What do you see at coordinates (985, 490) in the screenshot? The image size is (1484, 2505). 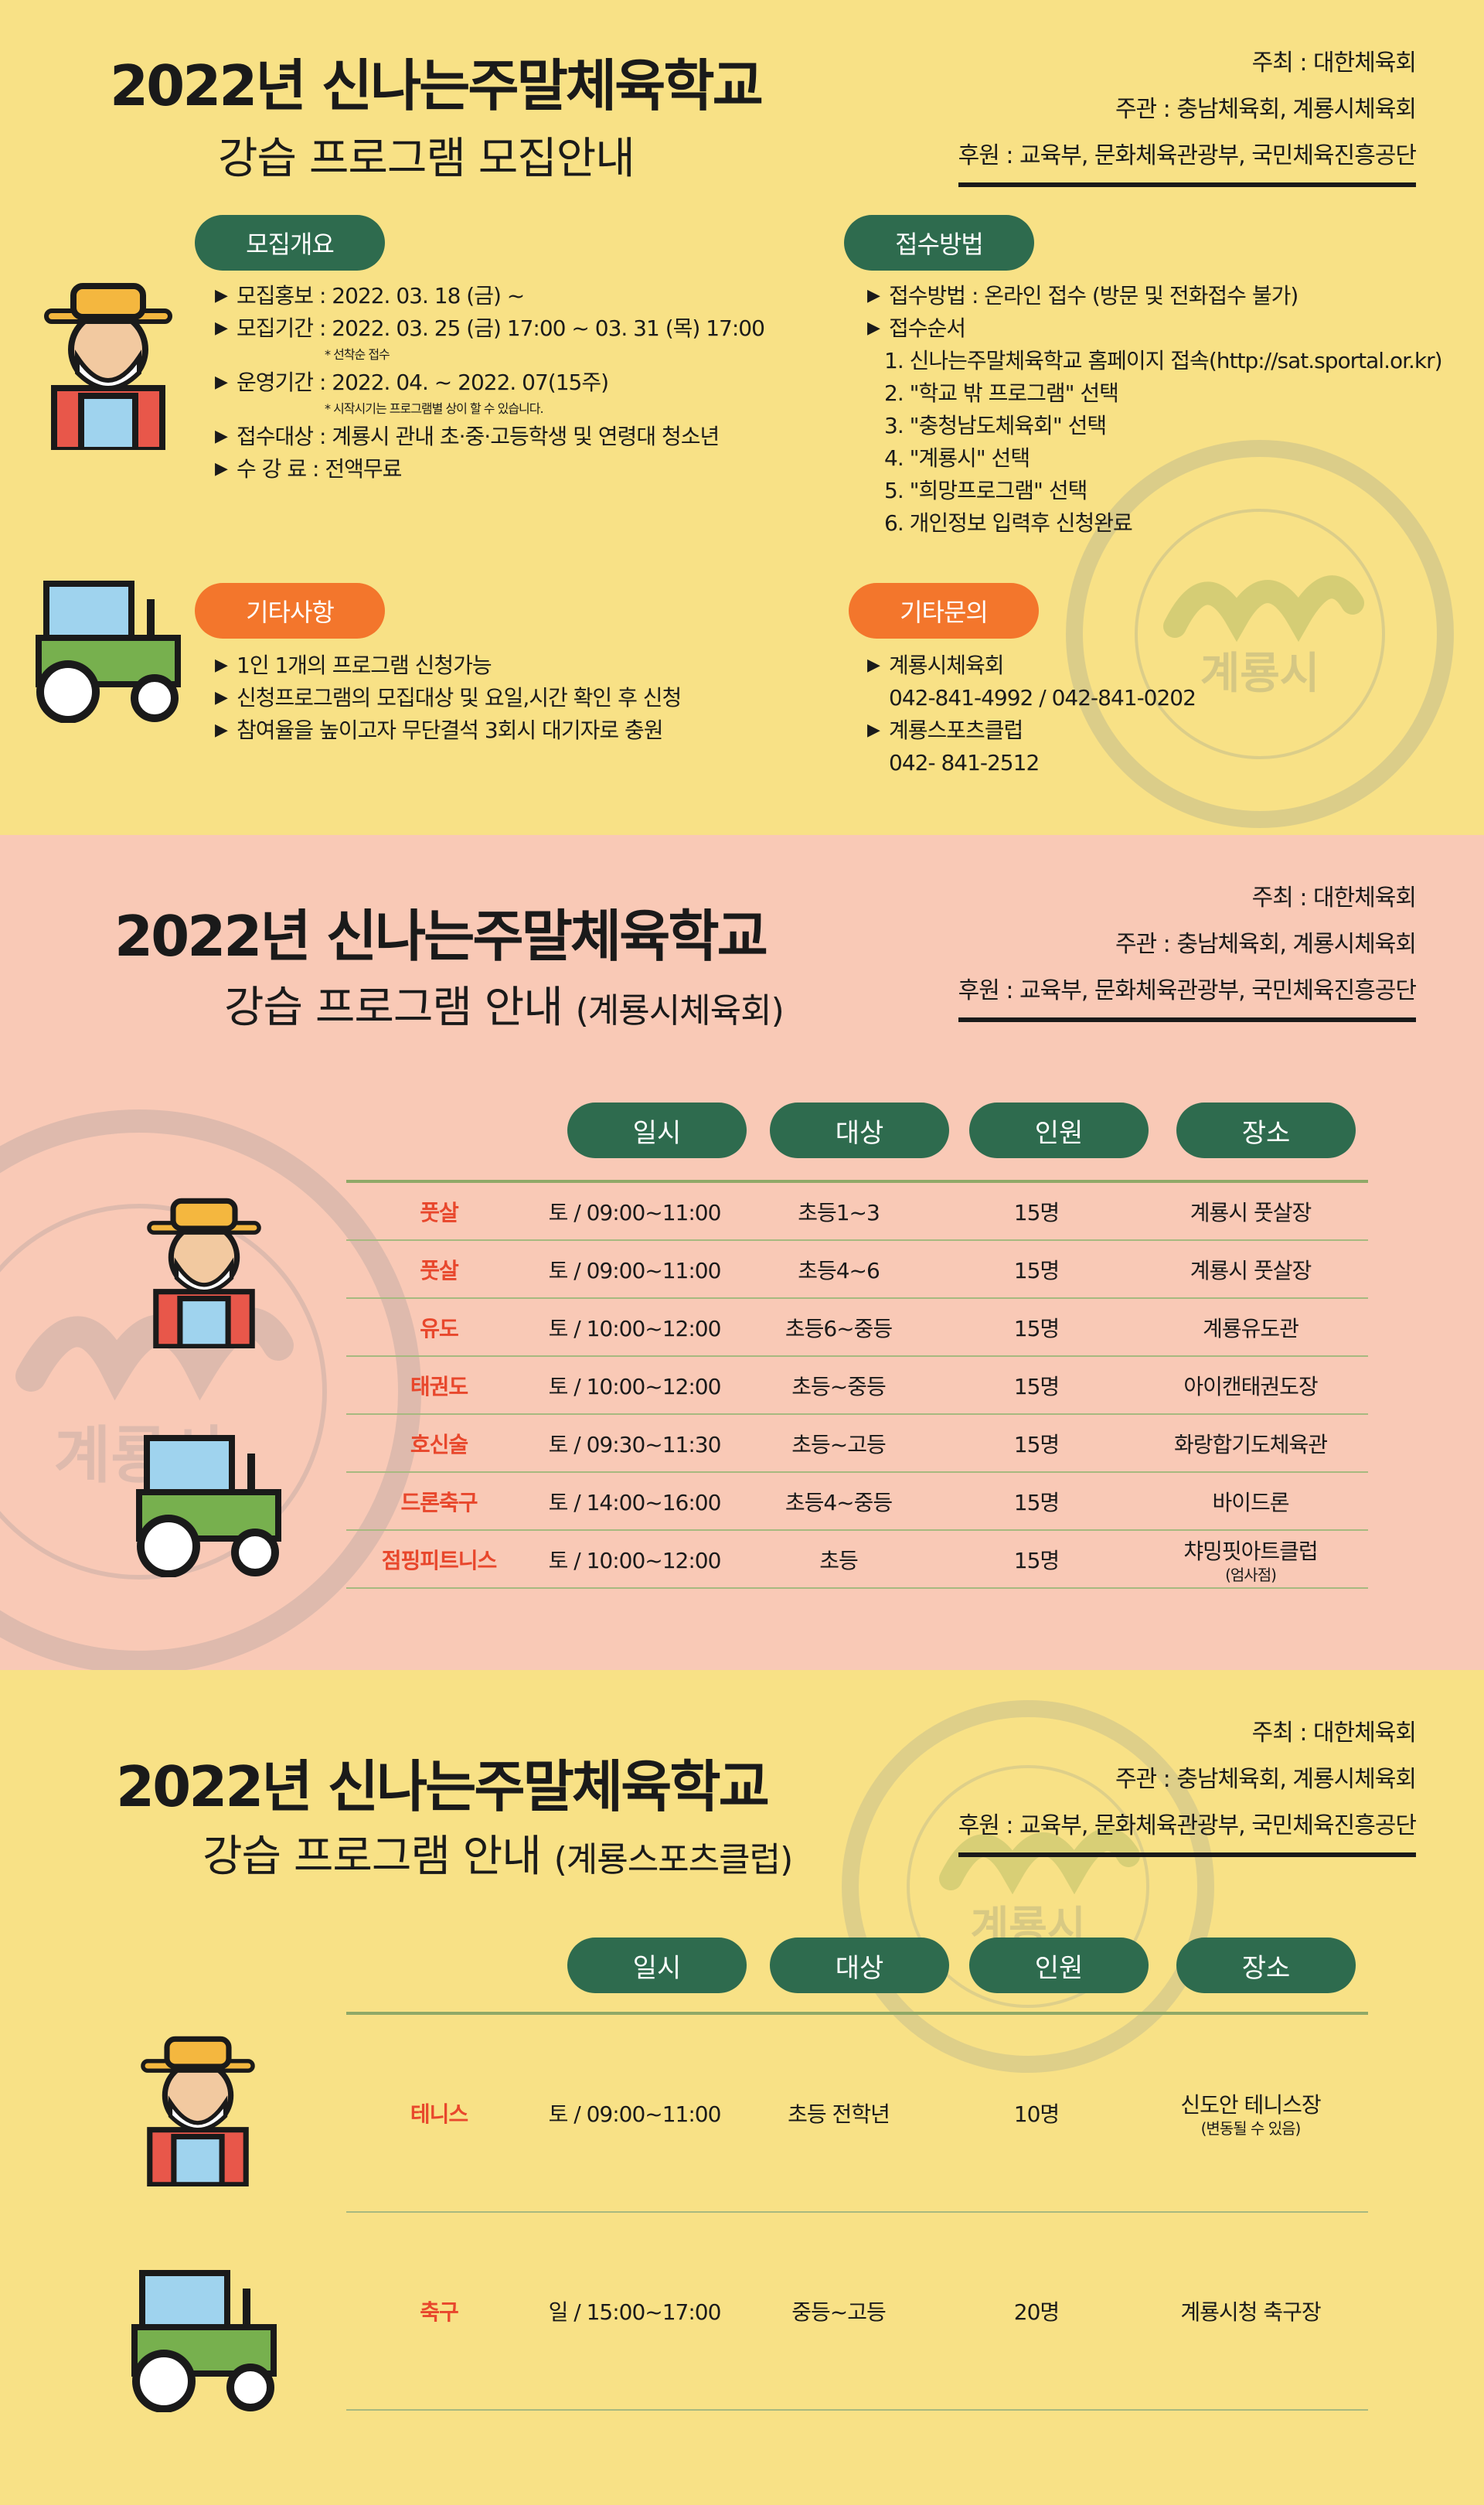 I see `method-step: 5. "희망프로그램" 선택` at bounding box center [985, 490].